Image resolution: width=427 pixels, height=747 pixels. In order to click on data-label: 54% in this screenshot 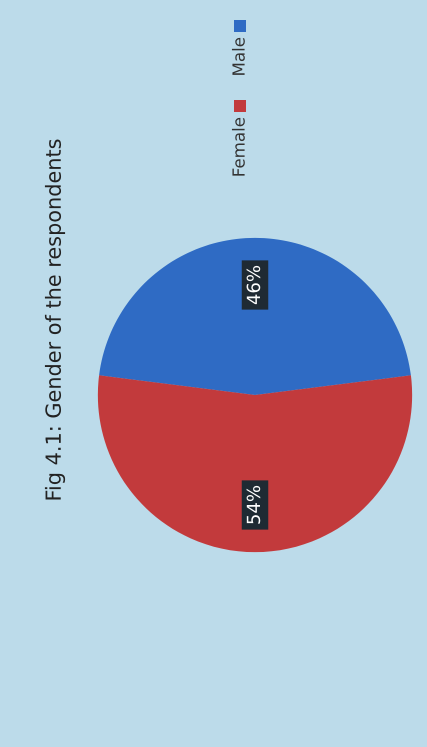, I will do `click(253, 505)`.